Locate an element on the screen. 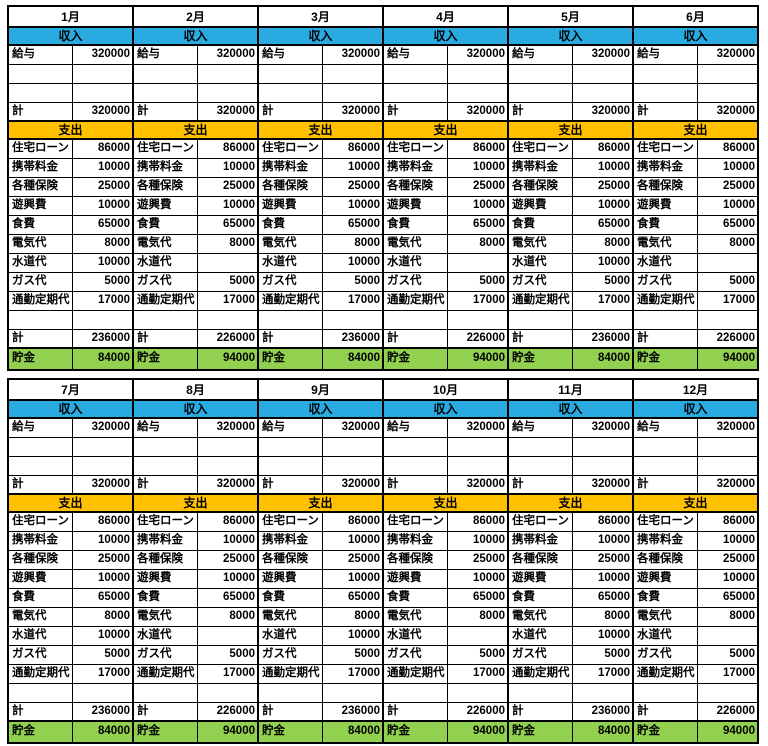 This screenshot has height=746, width=768. month-header: 2月 is located at coordinates (195, 17).